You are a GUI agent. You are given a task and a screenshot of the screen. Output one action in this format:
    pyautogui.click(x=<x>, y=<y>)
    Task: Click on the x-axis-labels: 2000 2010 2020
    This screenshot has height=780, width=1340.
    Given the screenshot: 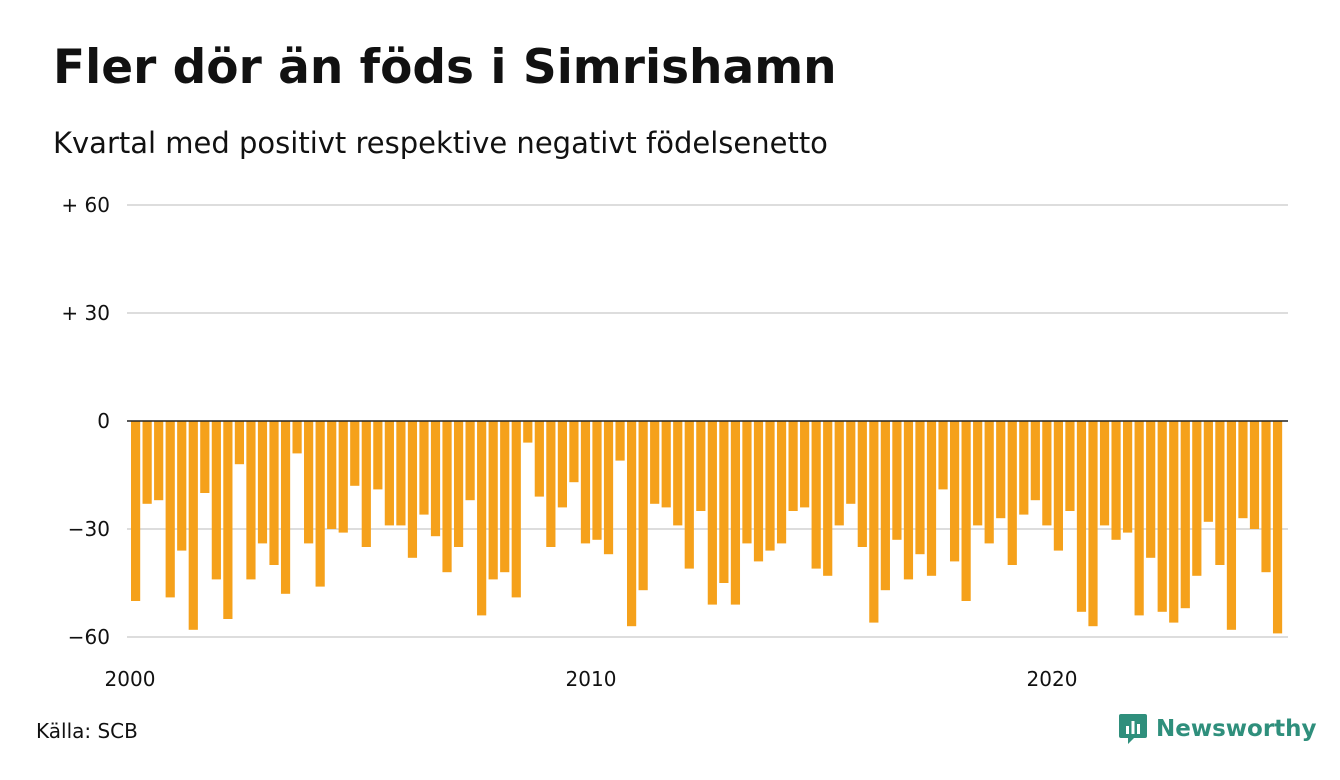 What is the action you would take?
    pyautogui.click(x=591, y=679)
    